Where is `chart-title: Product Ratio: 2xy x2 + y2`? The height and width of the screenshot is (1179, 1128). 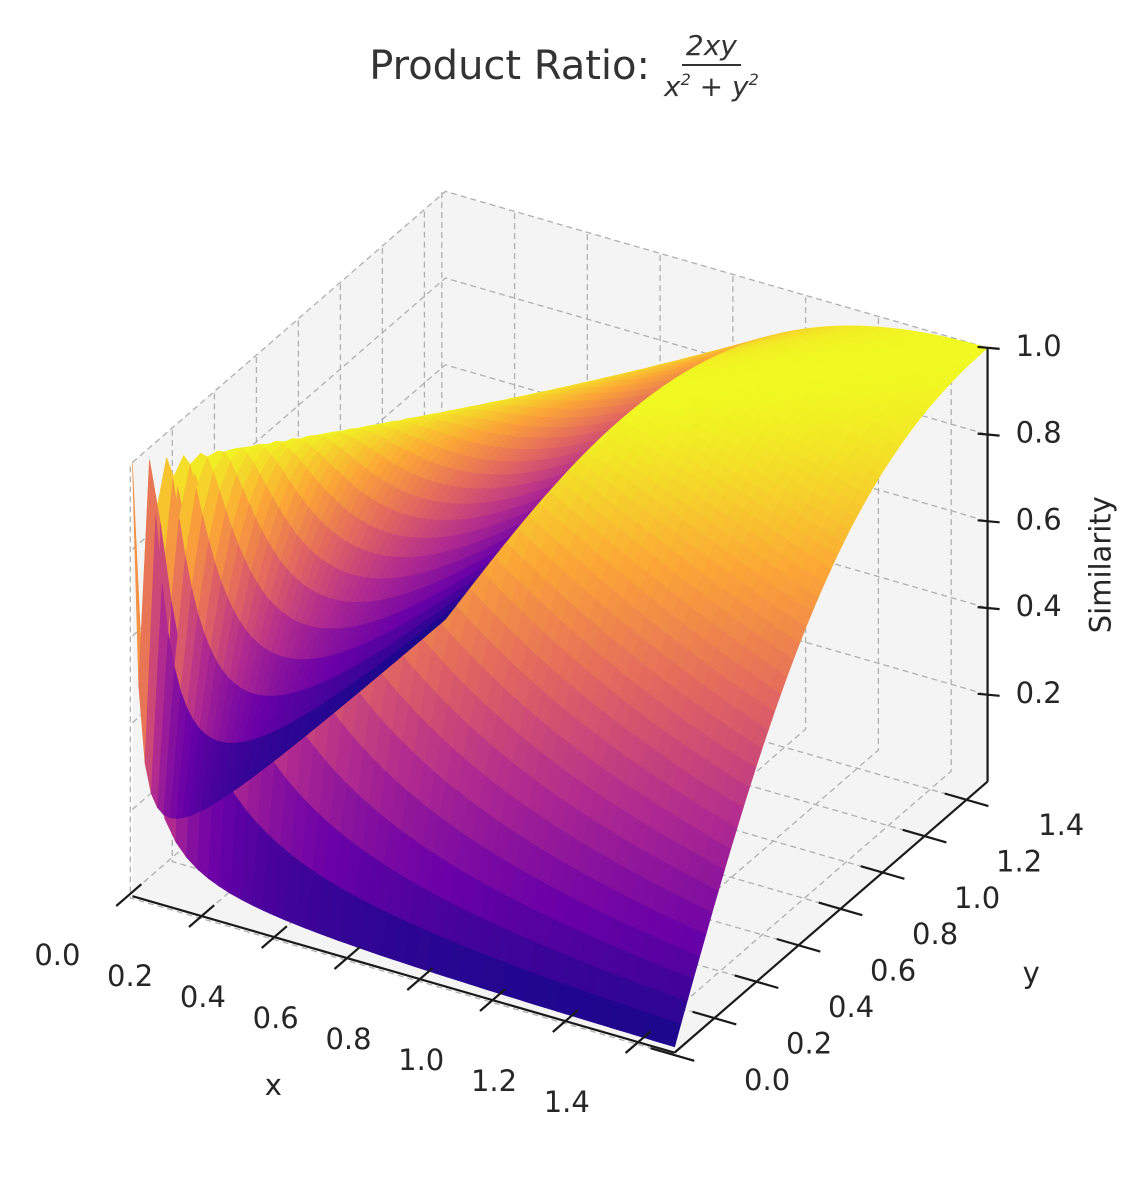 chart-title: Product Ratio: 2xy x2 + y2 is located at coordinates (564, 66).